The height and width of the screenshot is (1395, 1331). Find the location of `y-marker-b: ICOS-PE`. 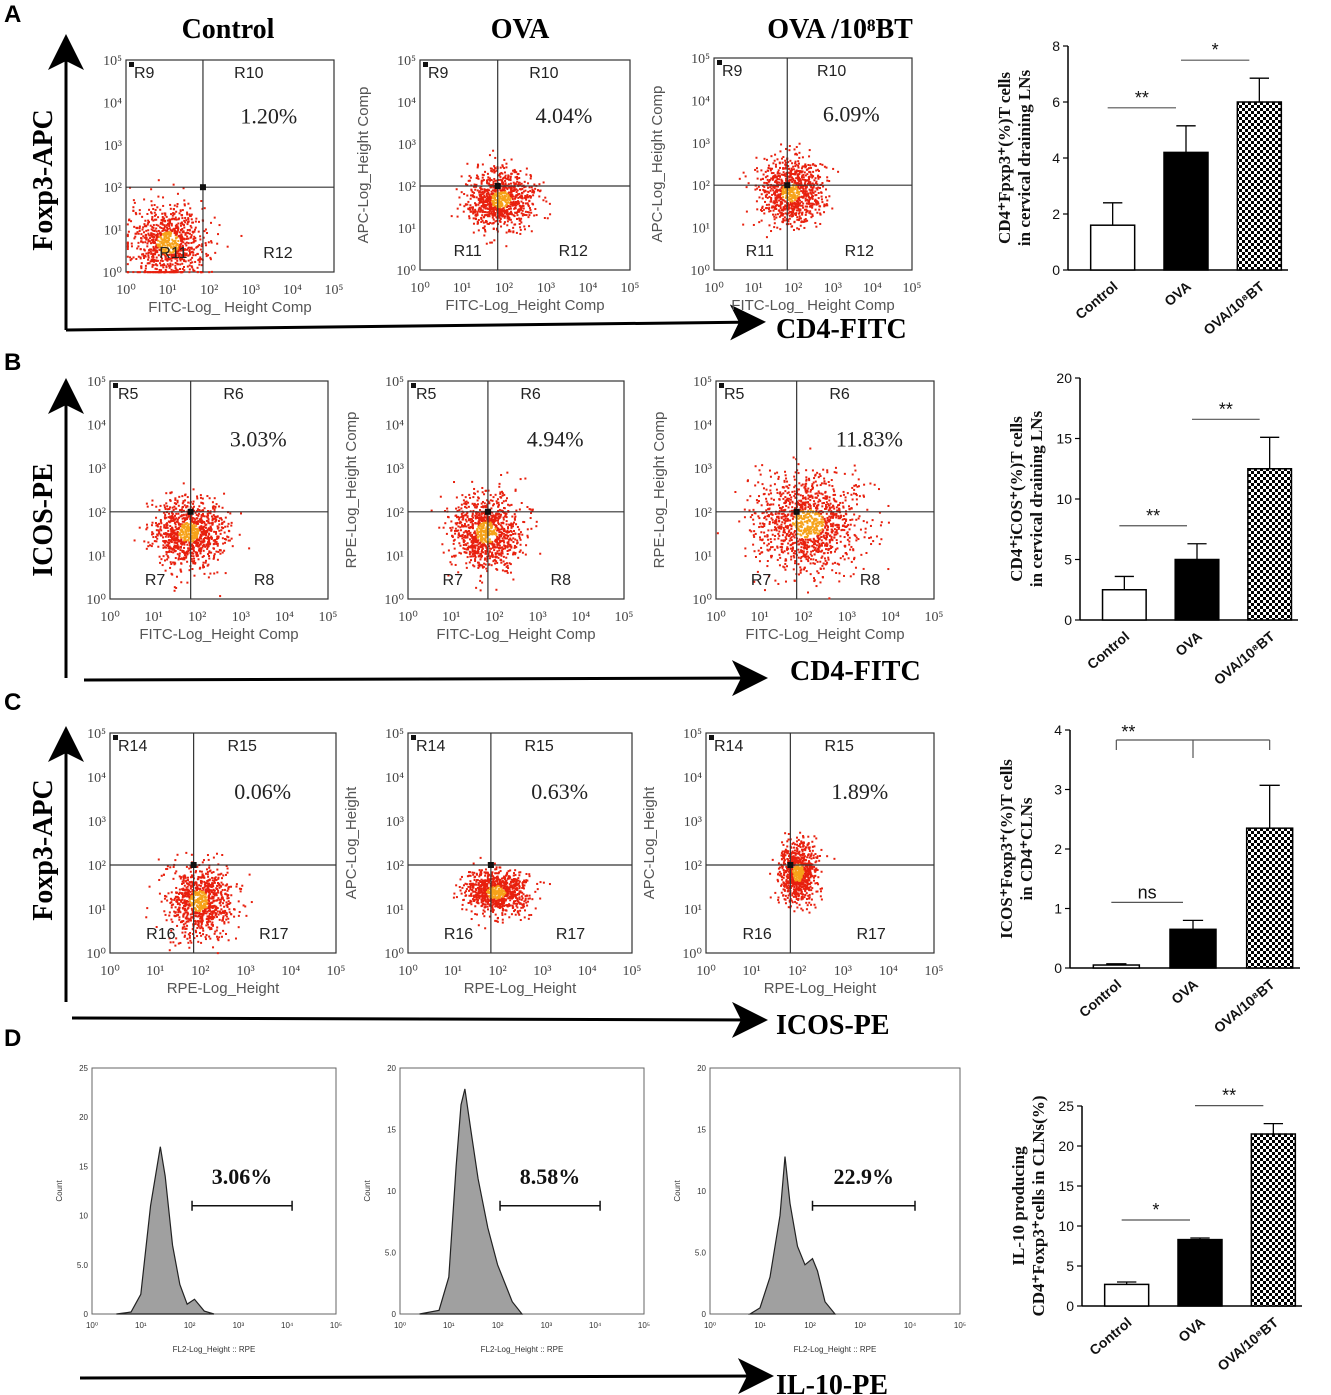

y-marker-b: ICOS-PE is located at coordinates (43, 520).